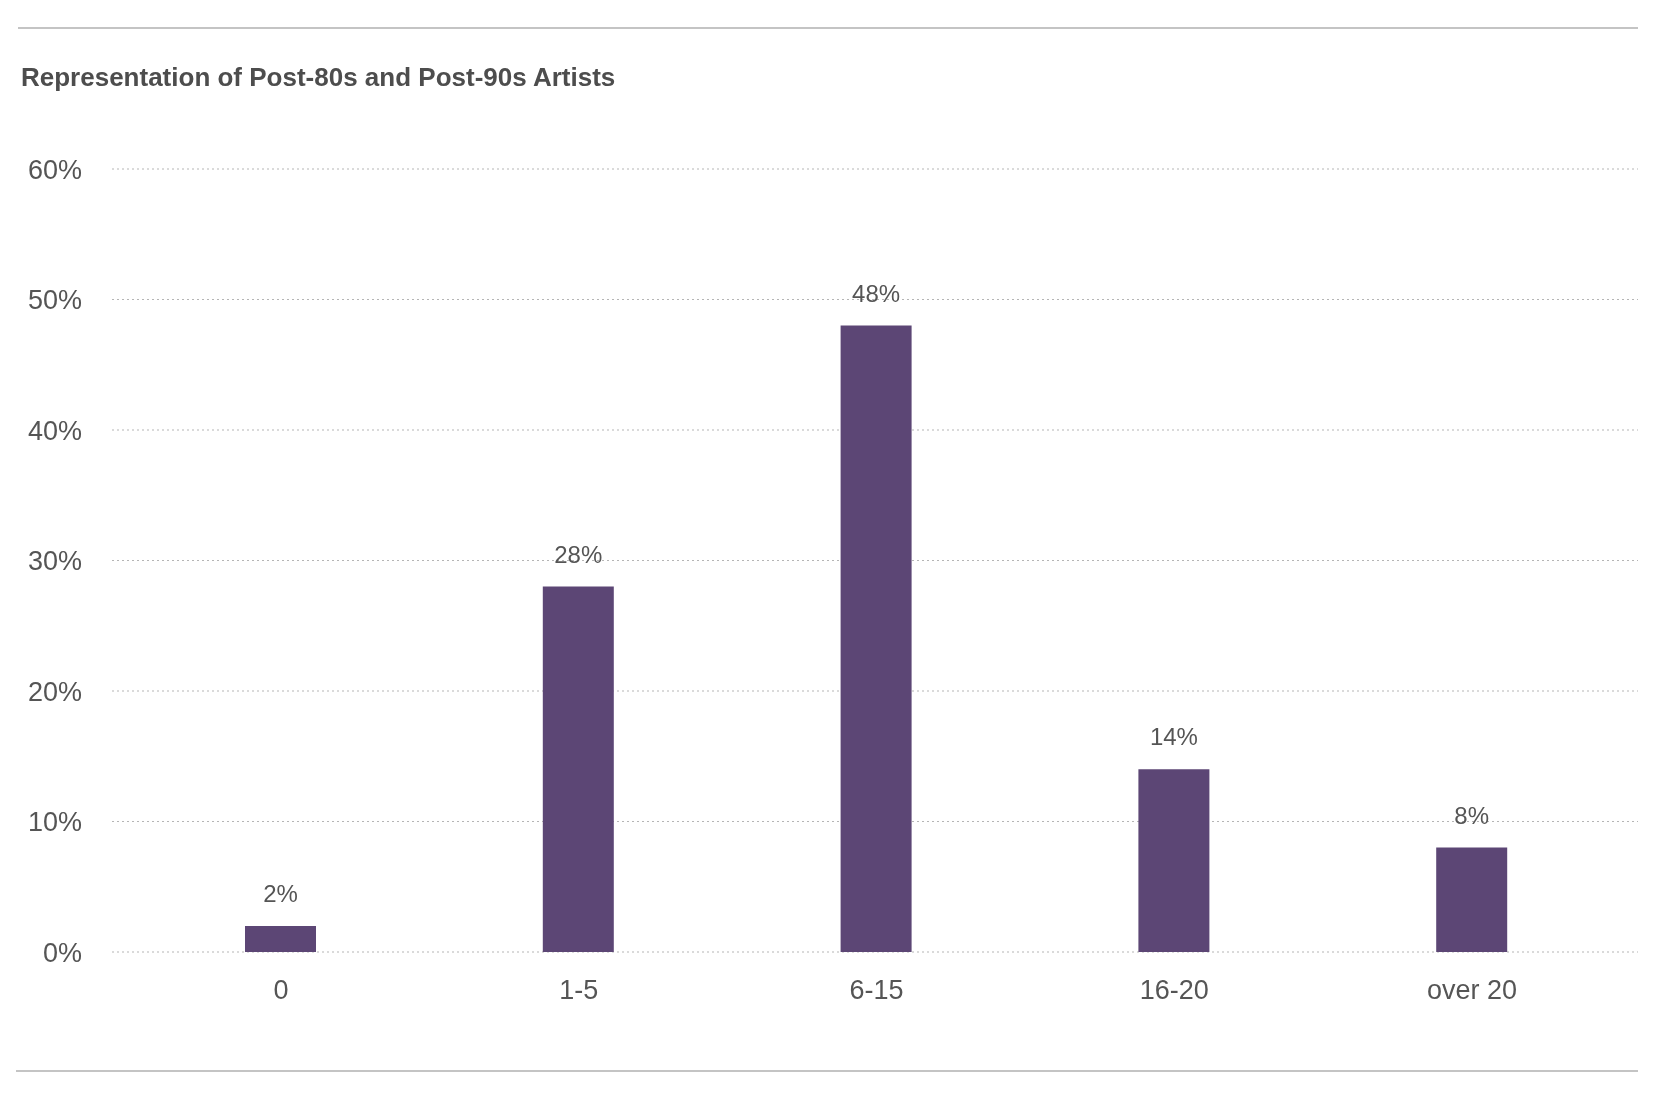 This screenshot has width=1659, height=1095. I want to click on y-tick-label: 0%, so click(62, 952).